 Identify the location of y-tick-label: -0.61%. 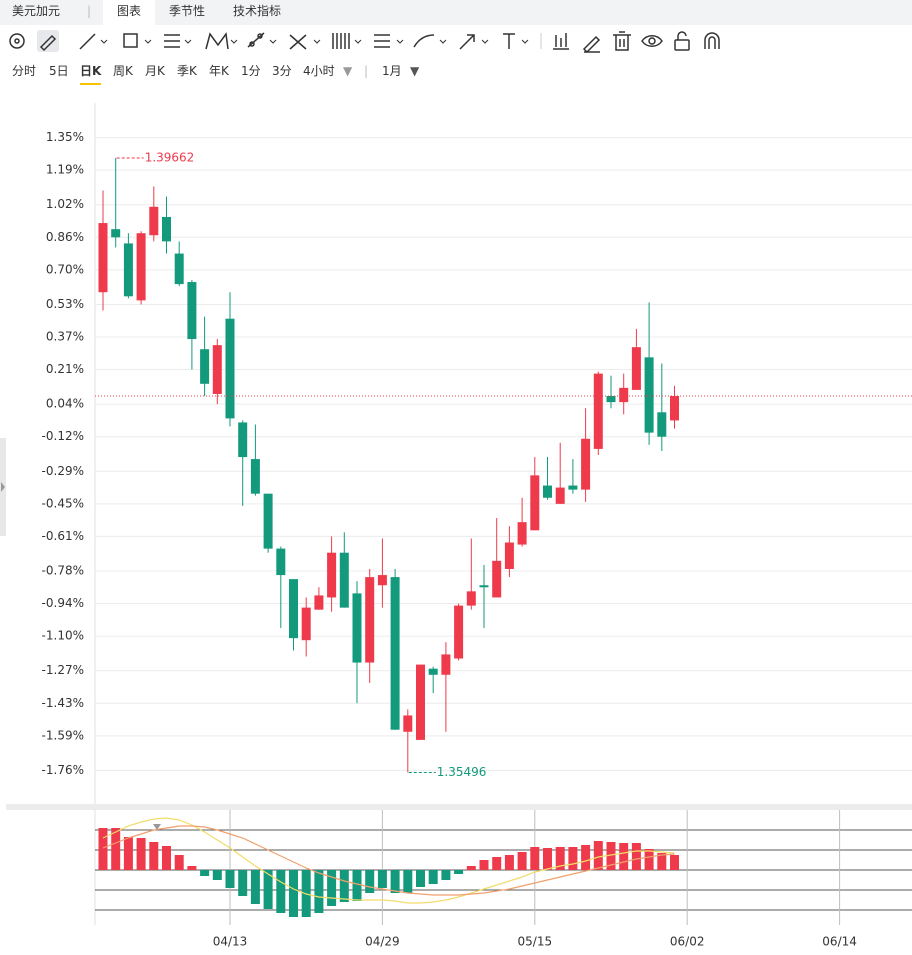
(63, 536).